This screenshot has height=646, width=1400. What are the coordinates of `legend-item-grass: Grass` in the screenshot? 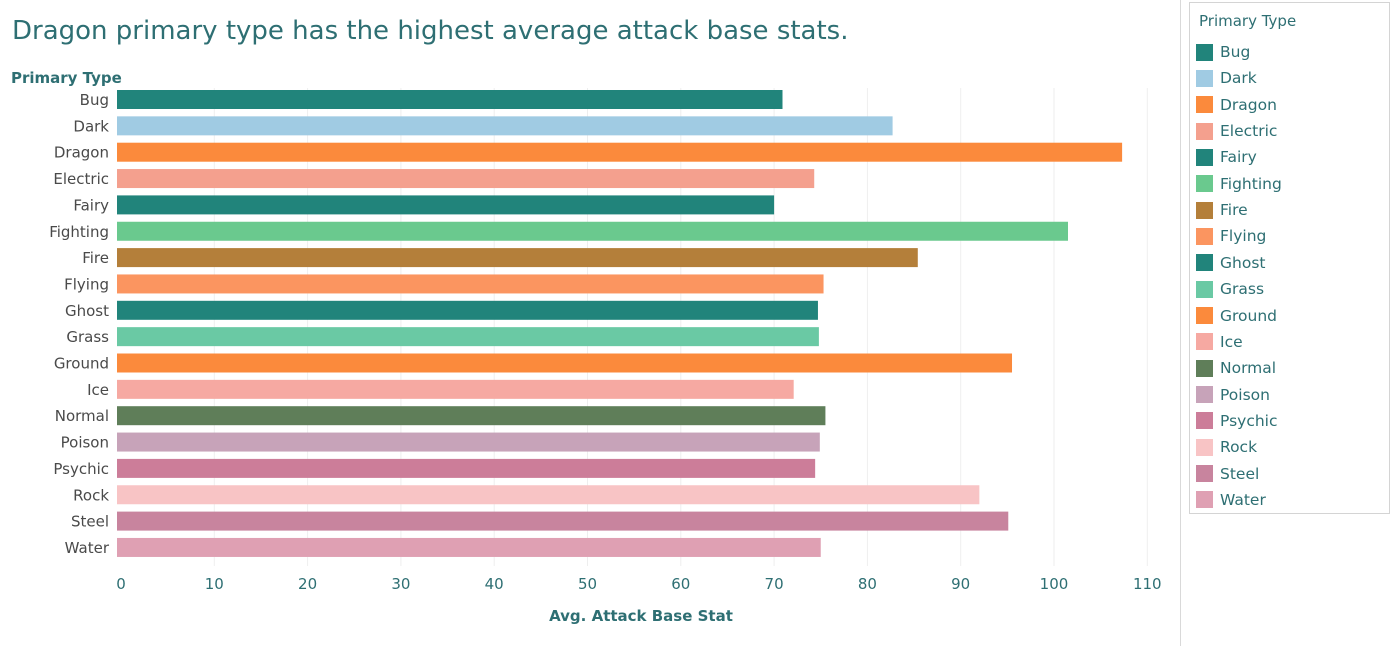 It's located at (1230, 289).